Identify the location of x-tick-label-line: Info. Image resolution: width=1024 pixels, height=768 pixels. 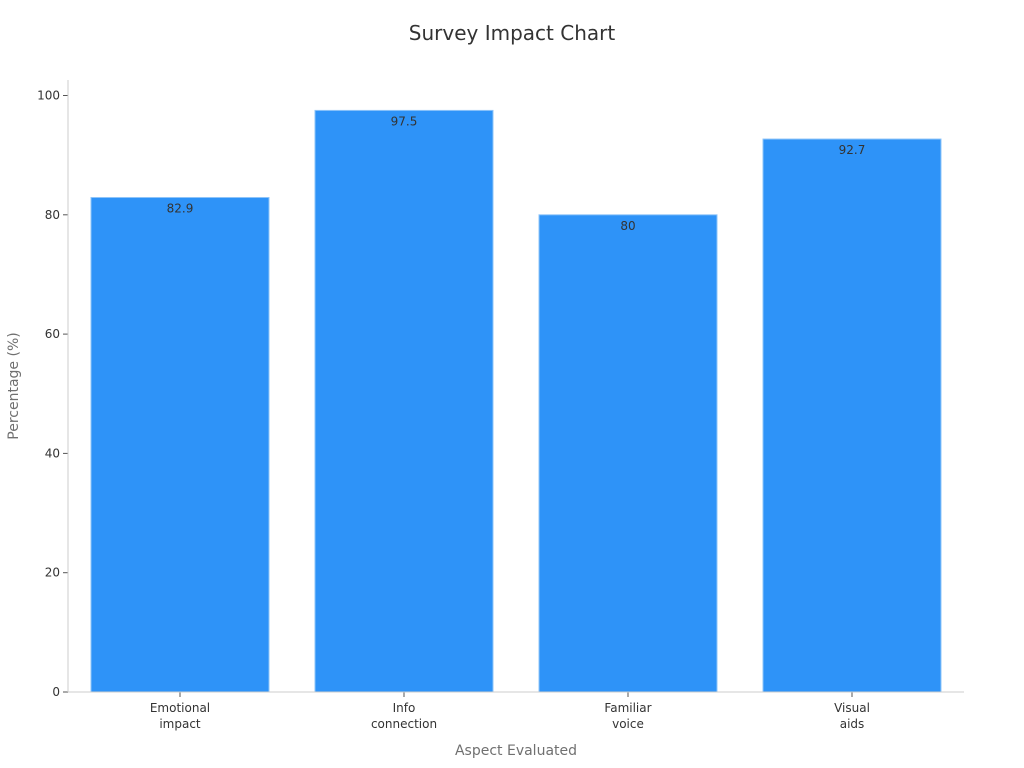
(404, 708).